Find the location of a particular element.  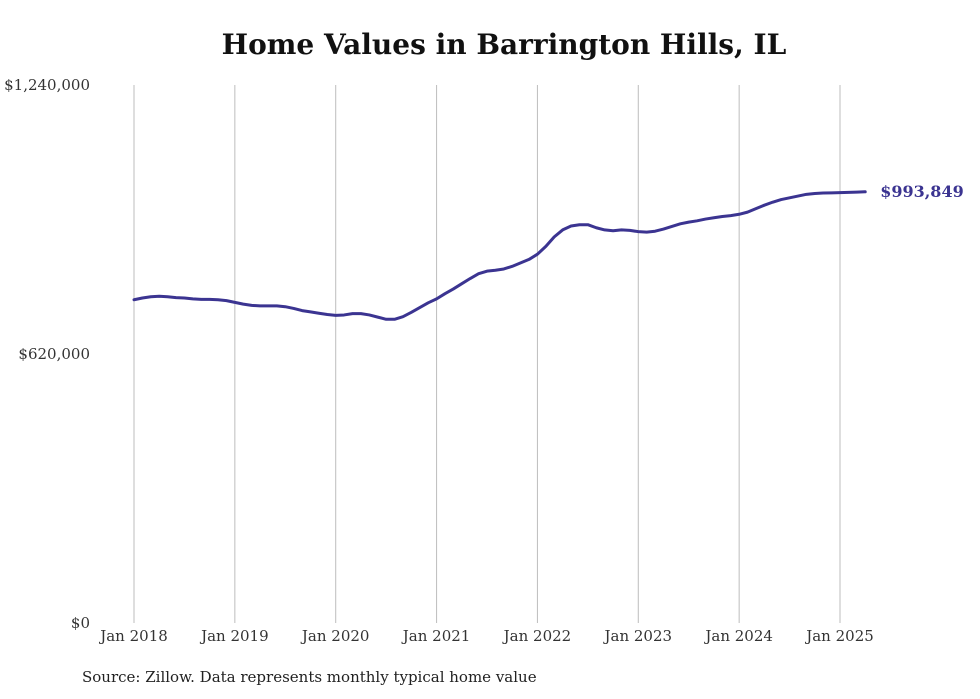

end-label-layer: $993,849 is located at coordinates (922, 191).